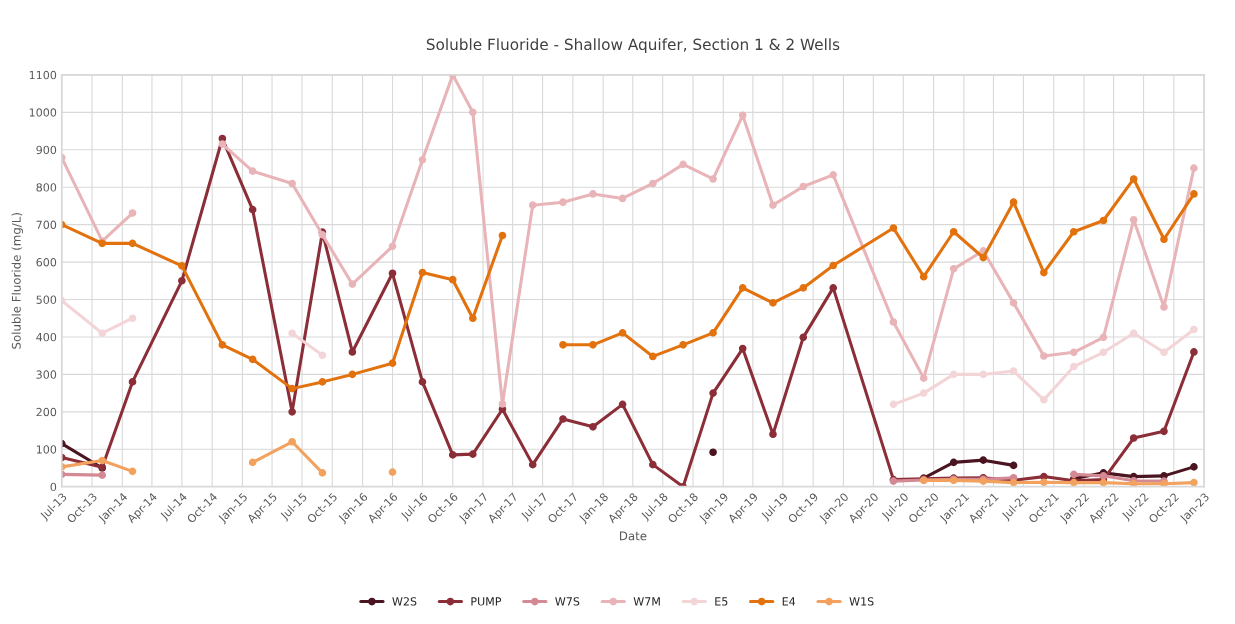 The width and height of the screenshot is (1235, 624). I want to click on y-tick-label: 400, so click(46, 337).